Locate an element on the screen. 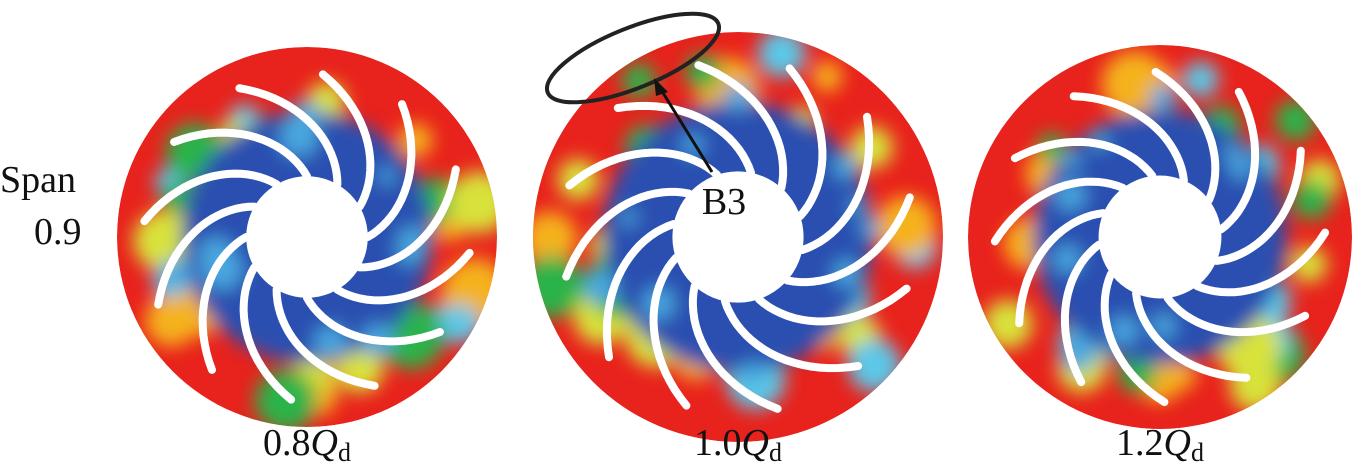 The height and width of the screenshot is (474, 1355). panel-label: 1.2Qd is located at coordinates (1160, 444).